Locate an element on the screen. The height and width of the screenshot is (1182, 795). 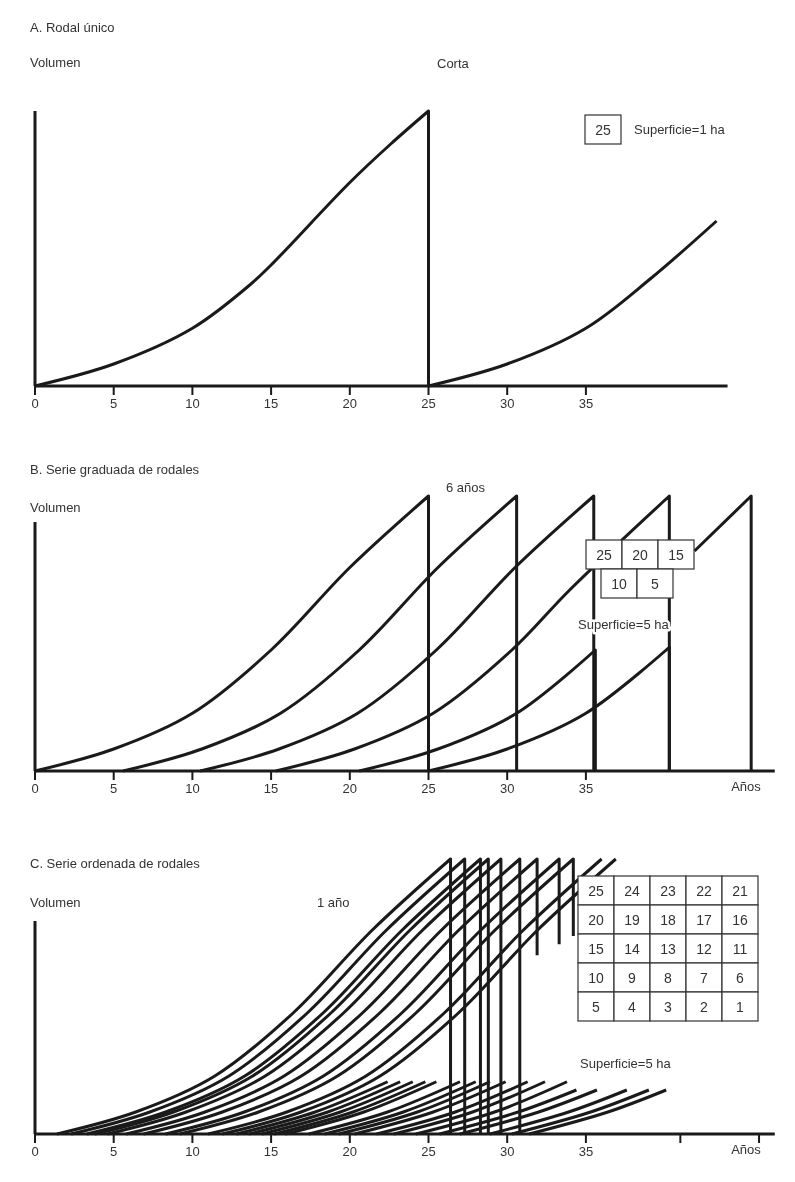
annotation: 8 is located at coordinates (668, 978).